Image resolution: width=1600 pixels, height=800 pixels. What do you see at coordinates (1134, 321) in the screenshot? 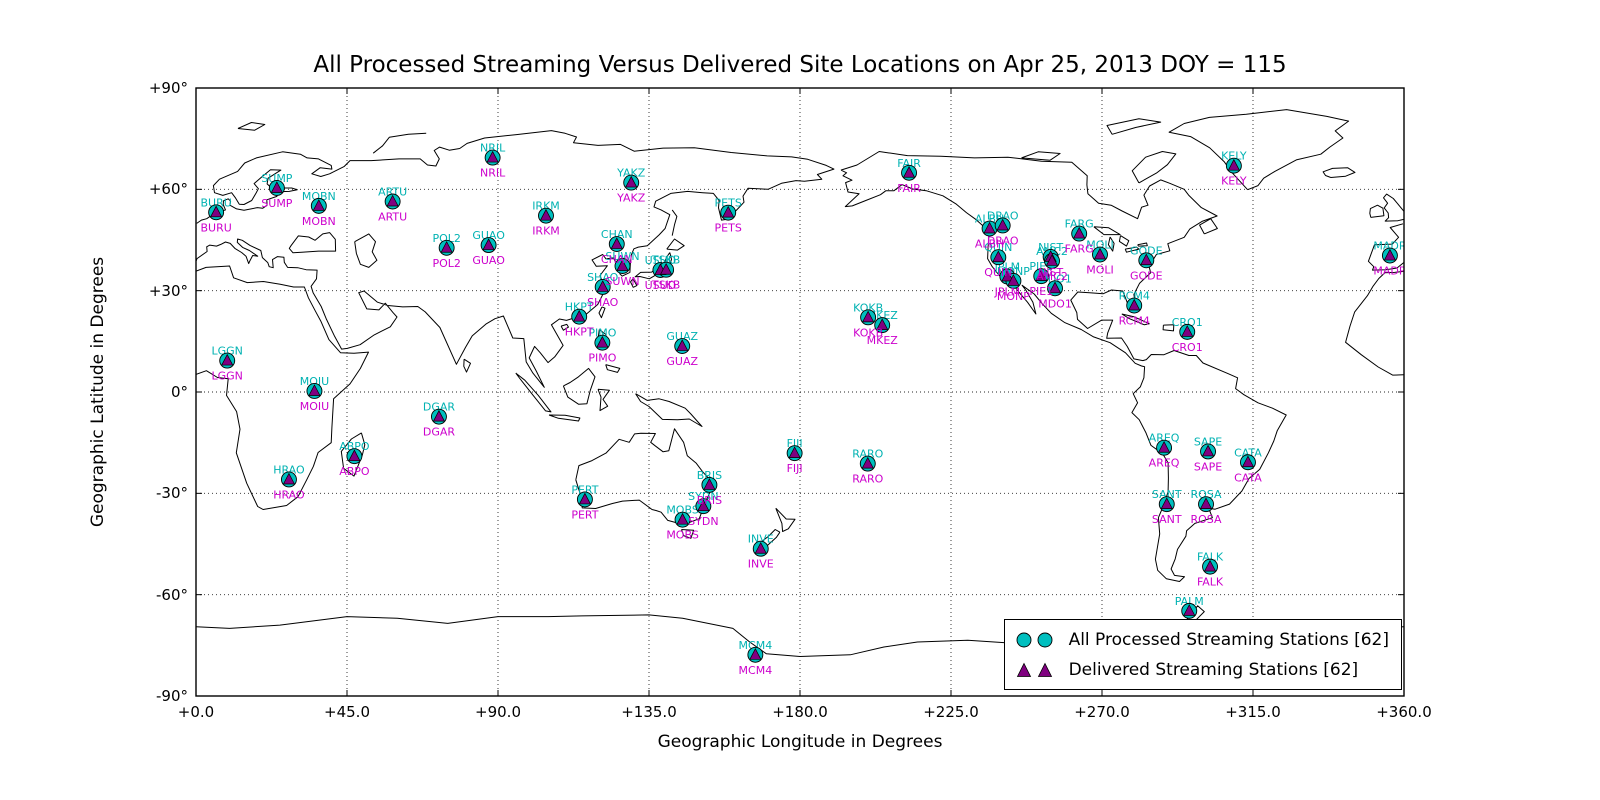
I see `station-label-delivered: RCM4` at bounding box center [1134, 321].